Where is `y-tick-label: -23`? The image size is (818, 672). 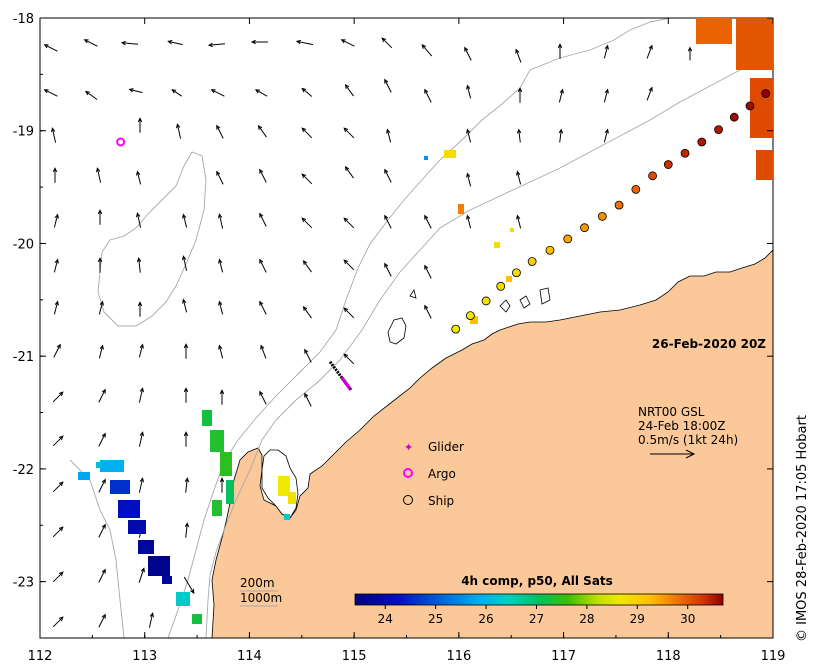
y-tick-label: -23 is located at coordinates (23, 583).